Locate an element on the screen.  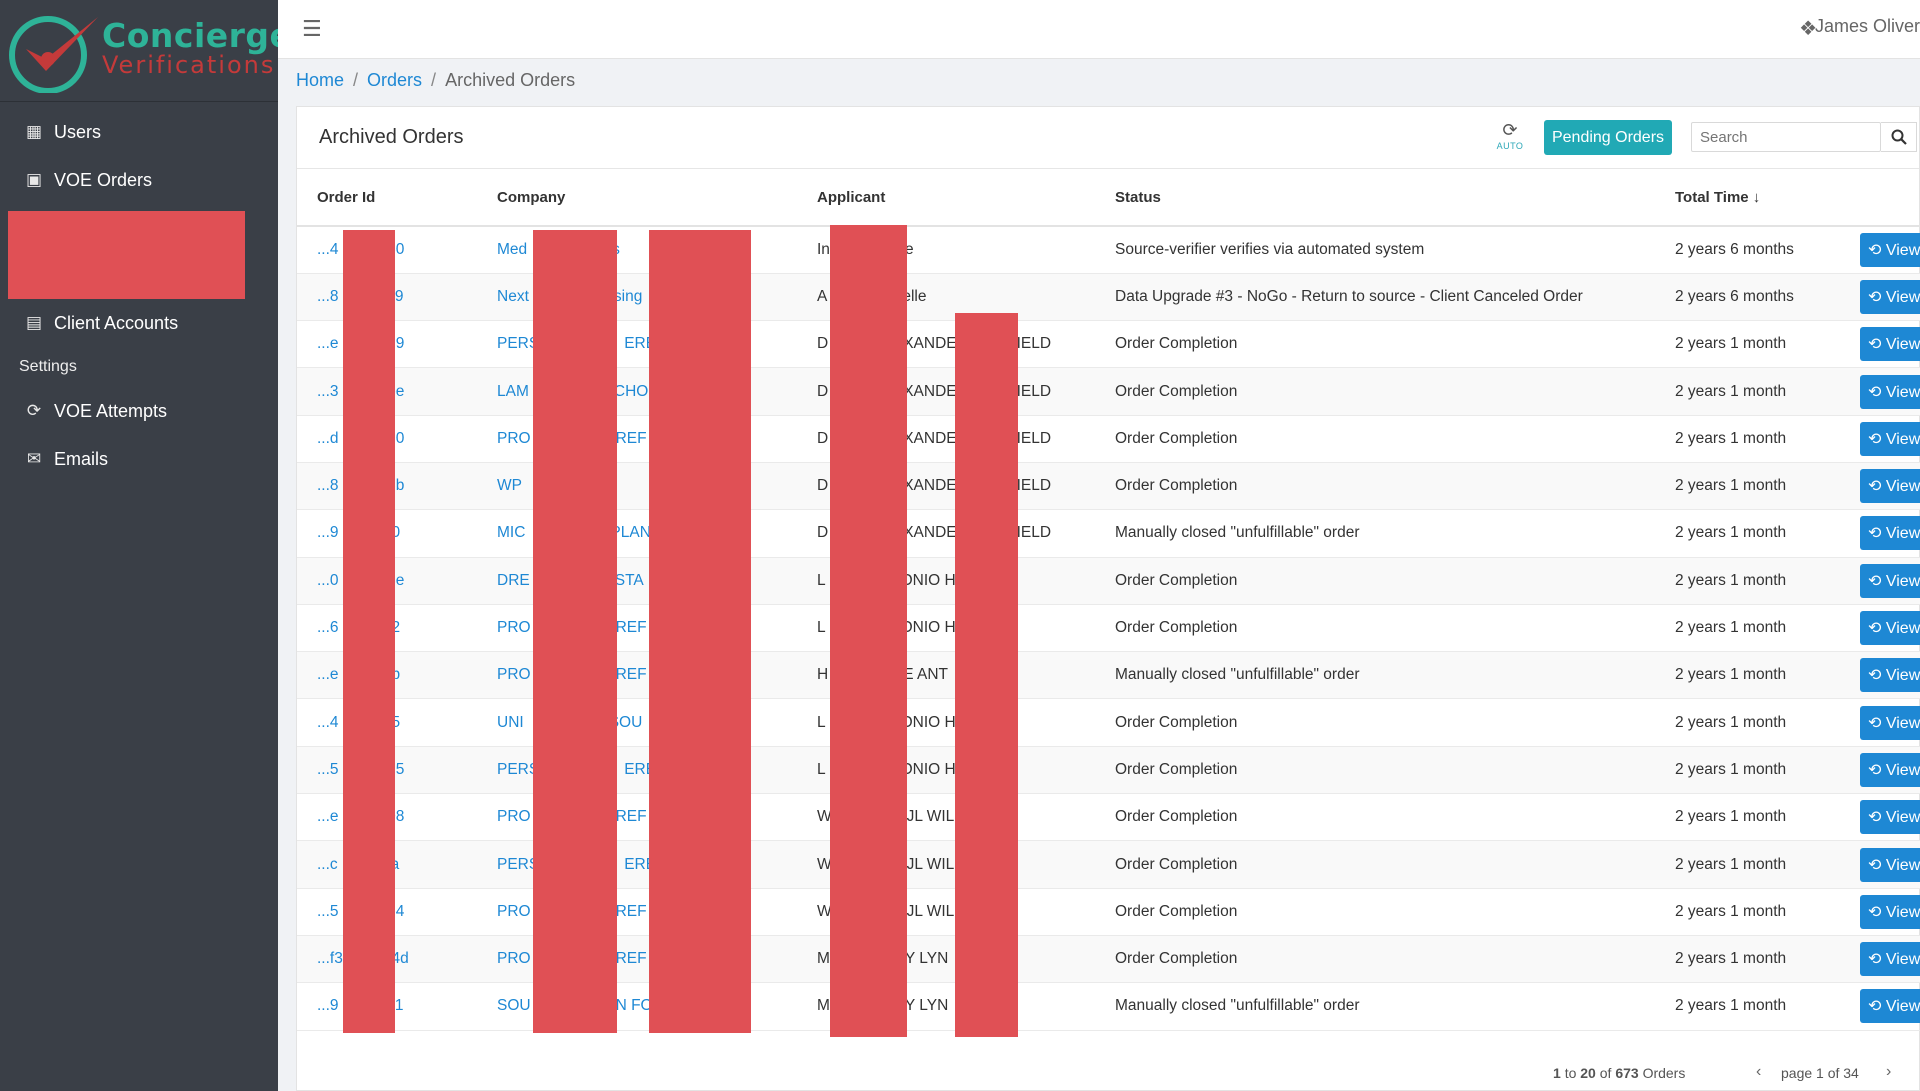
sidebar-item-voe-attempts: ⟳ VOE Attempts is located at coordinates (139, 411).